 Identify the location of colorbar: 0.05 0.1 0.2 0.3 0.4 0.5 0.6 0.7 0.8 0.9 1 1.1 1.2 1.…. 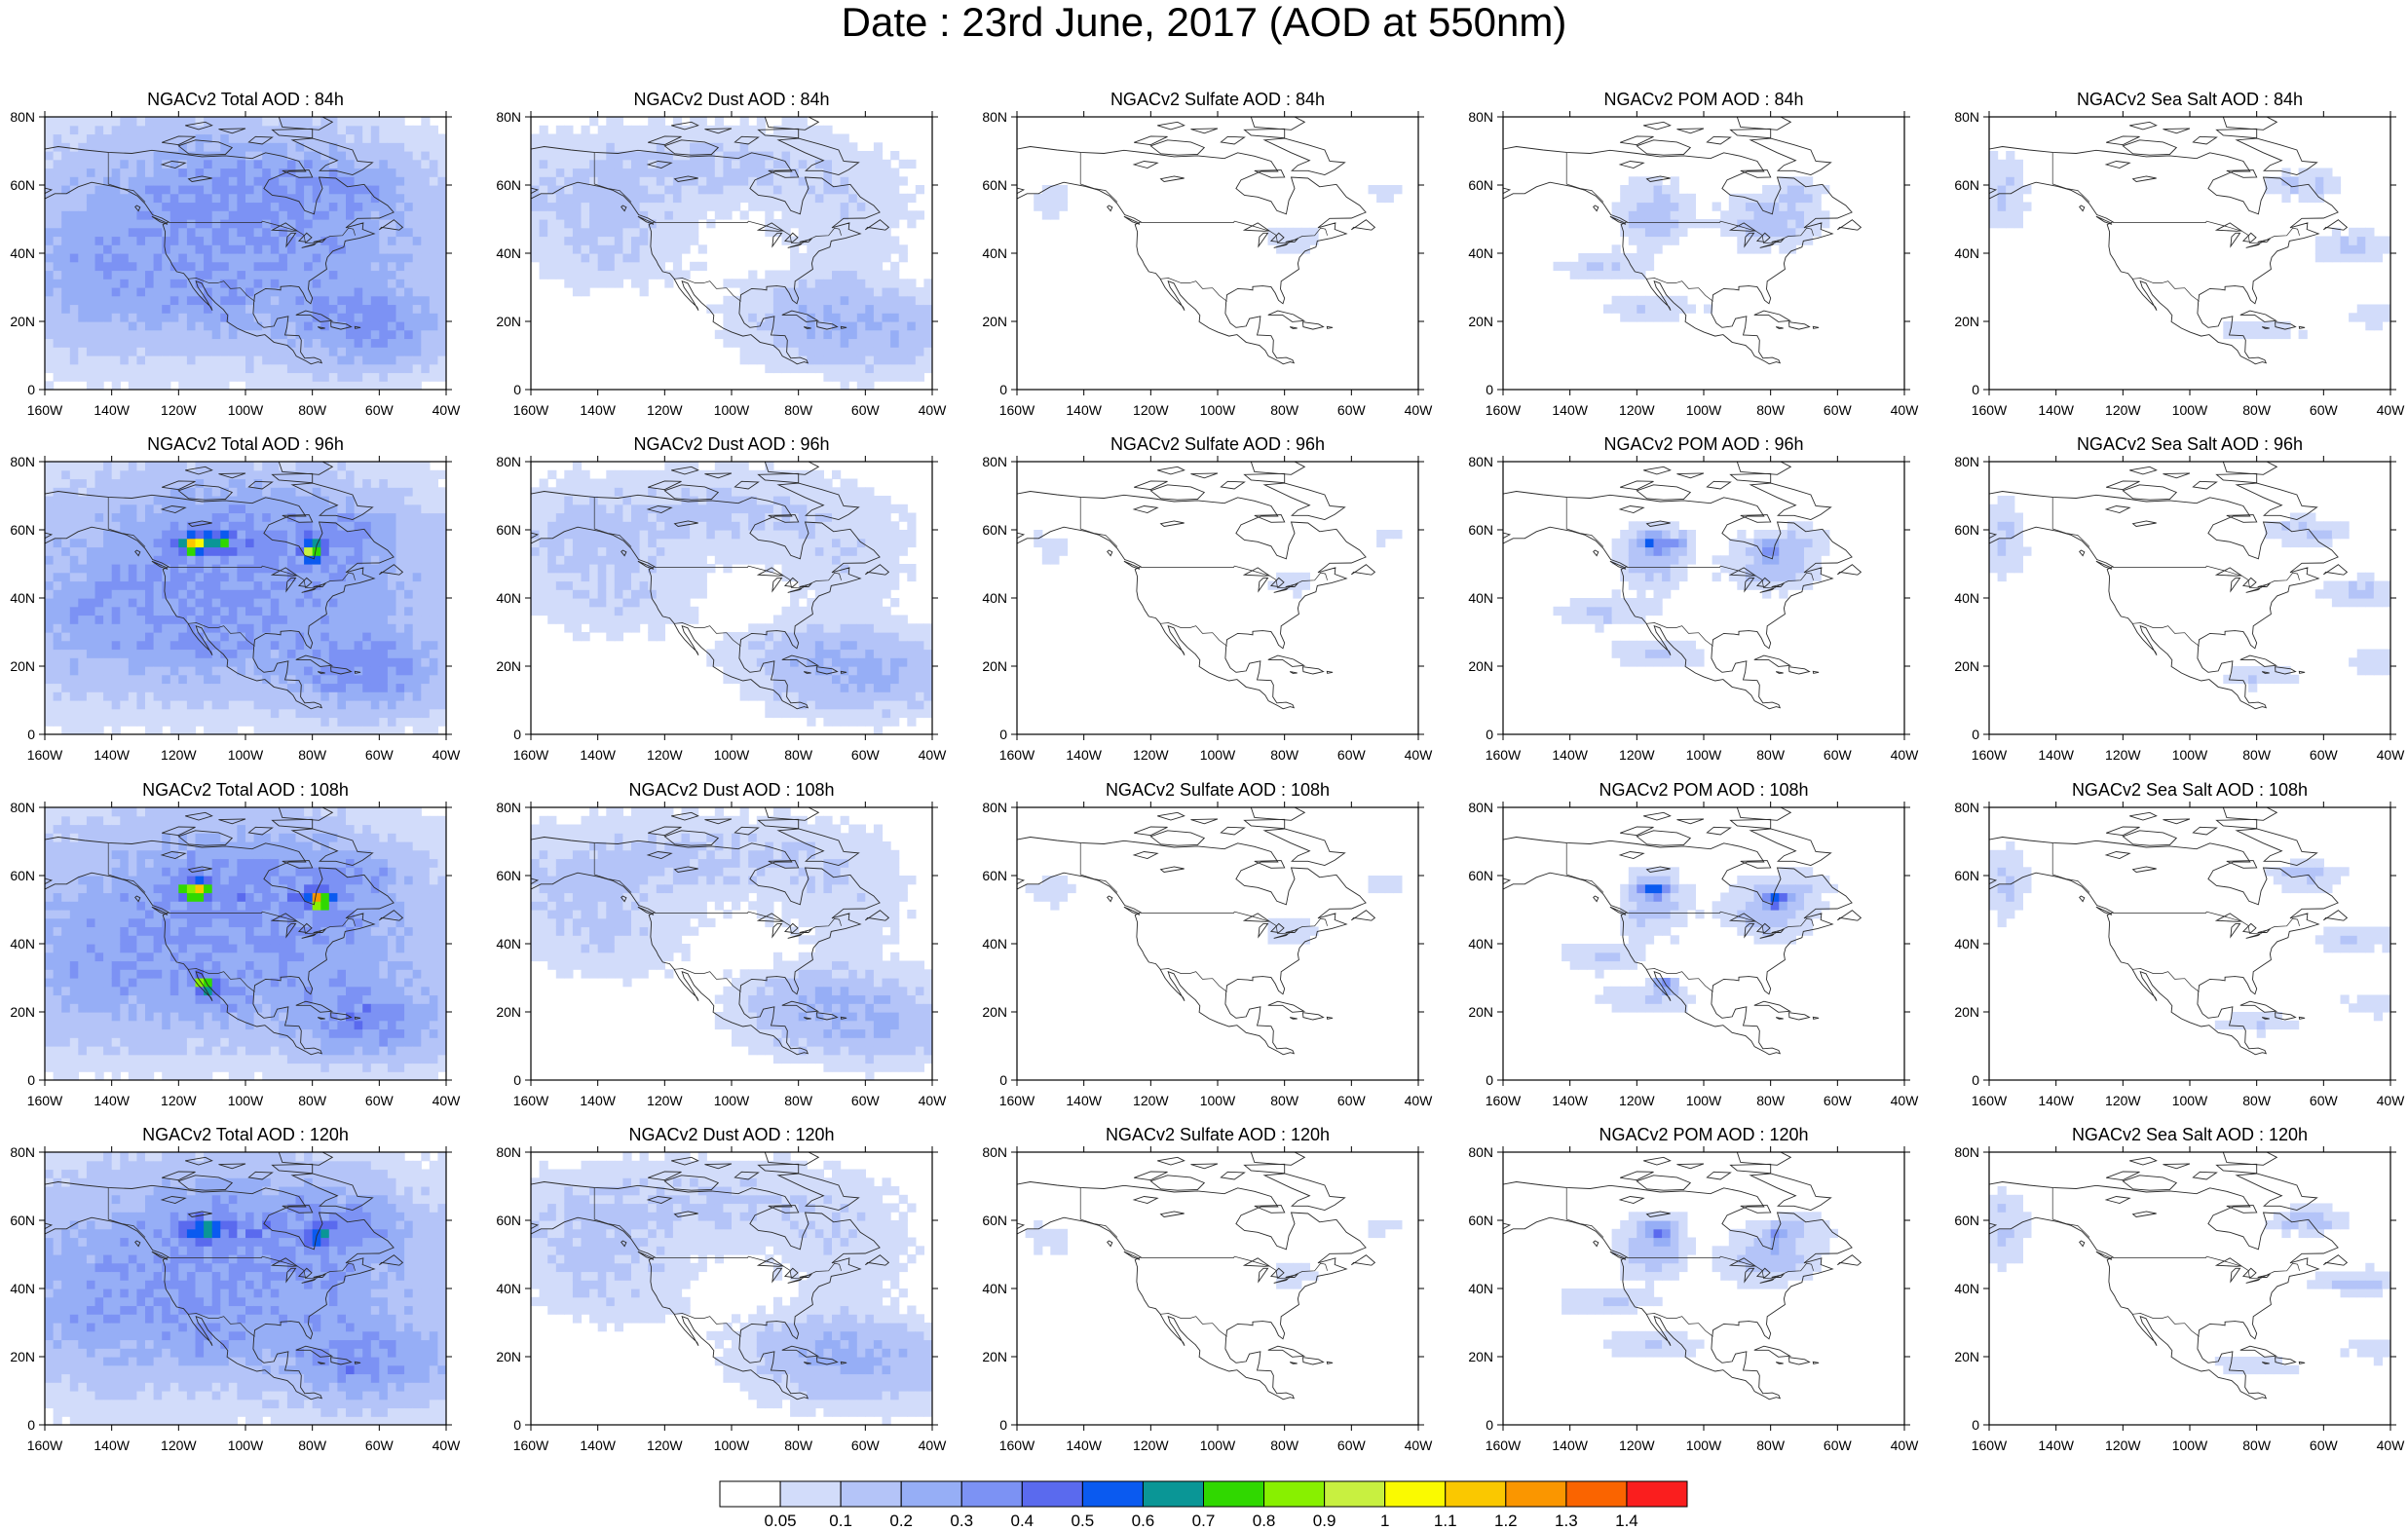
(1203, 1505).